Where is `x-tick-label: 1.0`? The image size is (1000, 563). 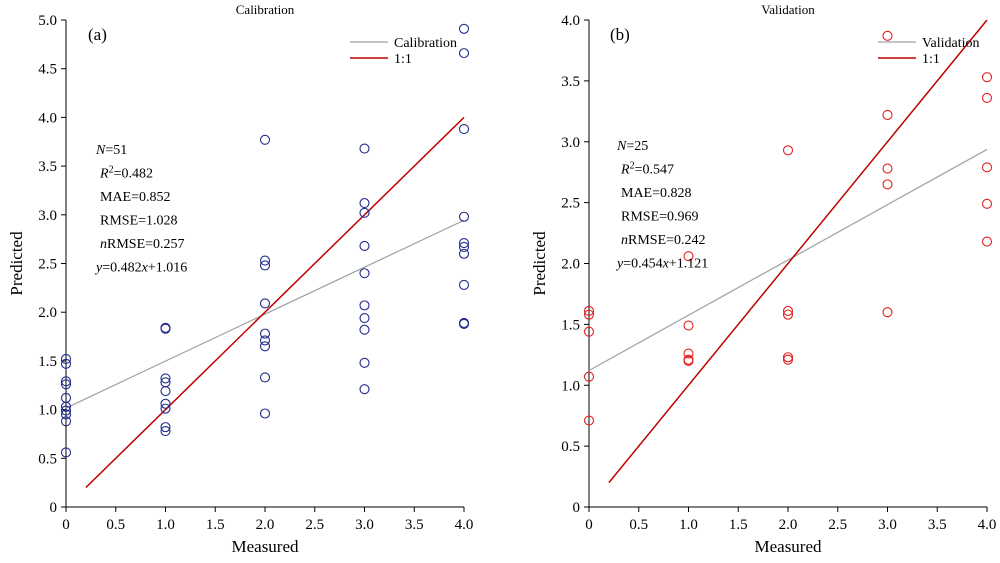 x-tick-label: 1.0 is located at coordinates (165, 525).